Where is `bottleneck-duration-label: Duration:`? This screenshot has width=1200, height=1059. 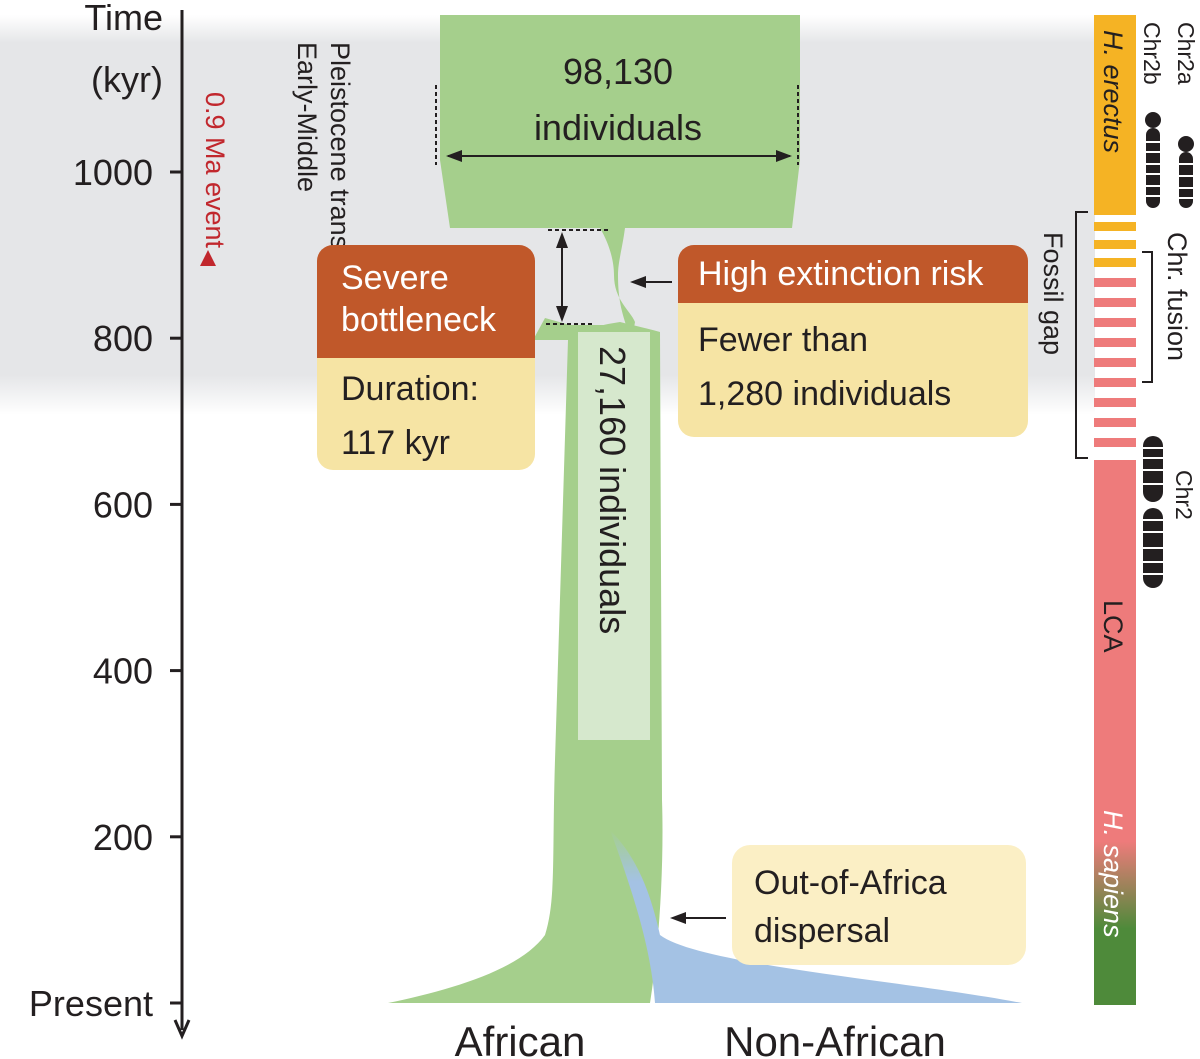 bottleneck-duration-label: Duration: is located at coordinates (410, 389).